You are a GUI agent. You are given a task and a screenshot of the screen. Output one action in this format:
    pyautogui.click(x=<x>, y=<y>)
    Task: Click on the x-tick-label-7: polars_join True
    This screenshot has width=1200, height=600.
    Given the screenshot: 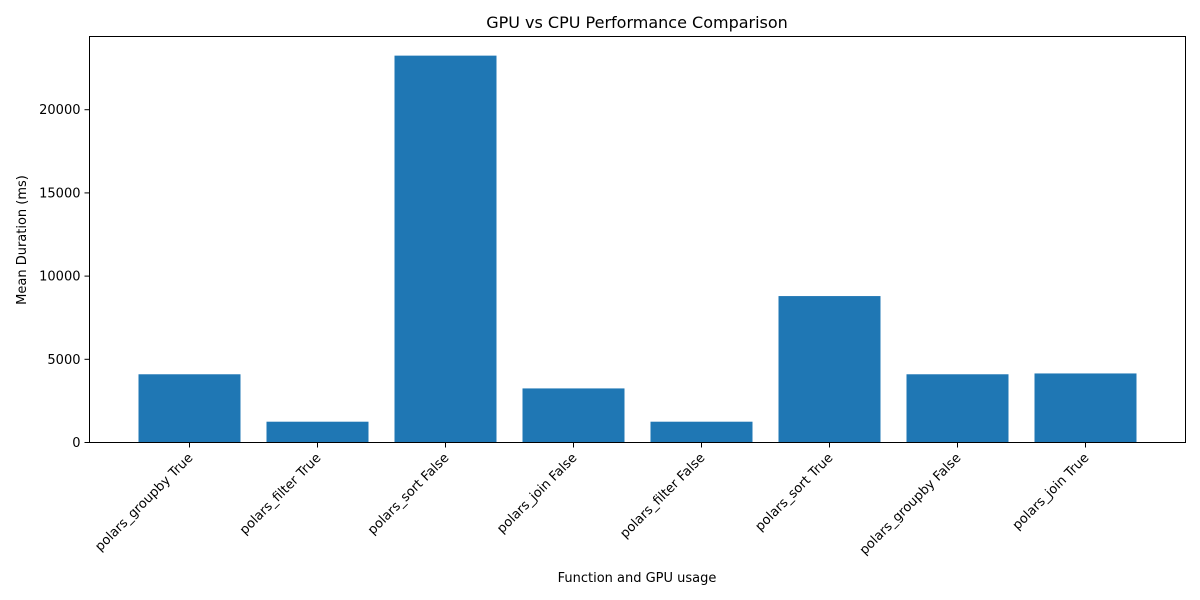 What is the action you would take?
    pyautogui.click(x=1051, y=492)
    